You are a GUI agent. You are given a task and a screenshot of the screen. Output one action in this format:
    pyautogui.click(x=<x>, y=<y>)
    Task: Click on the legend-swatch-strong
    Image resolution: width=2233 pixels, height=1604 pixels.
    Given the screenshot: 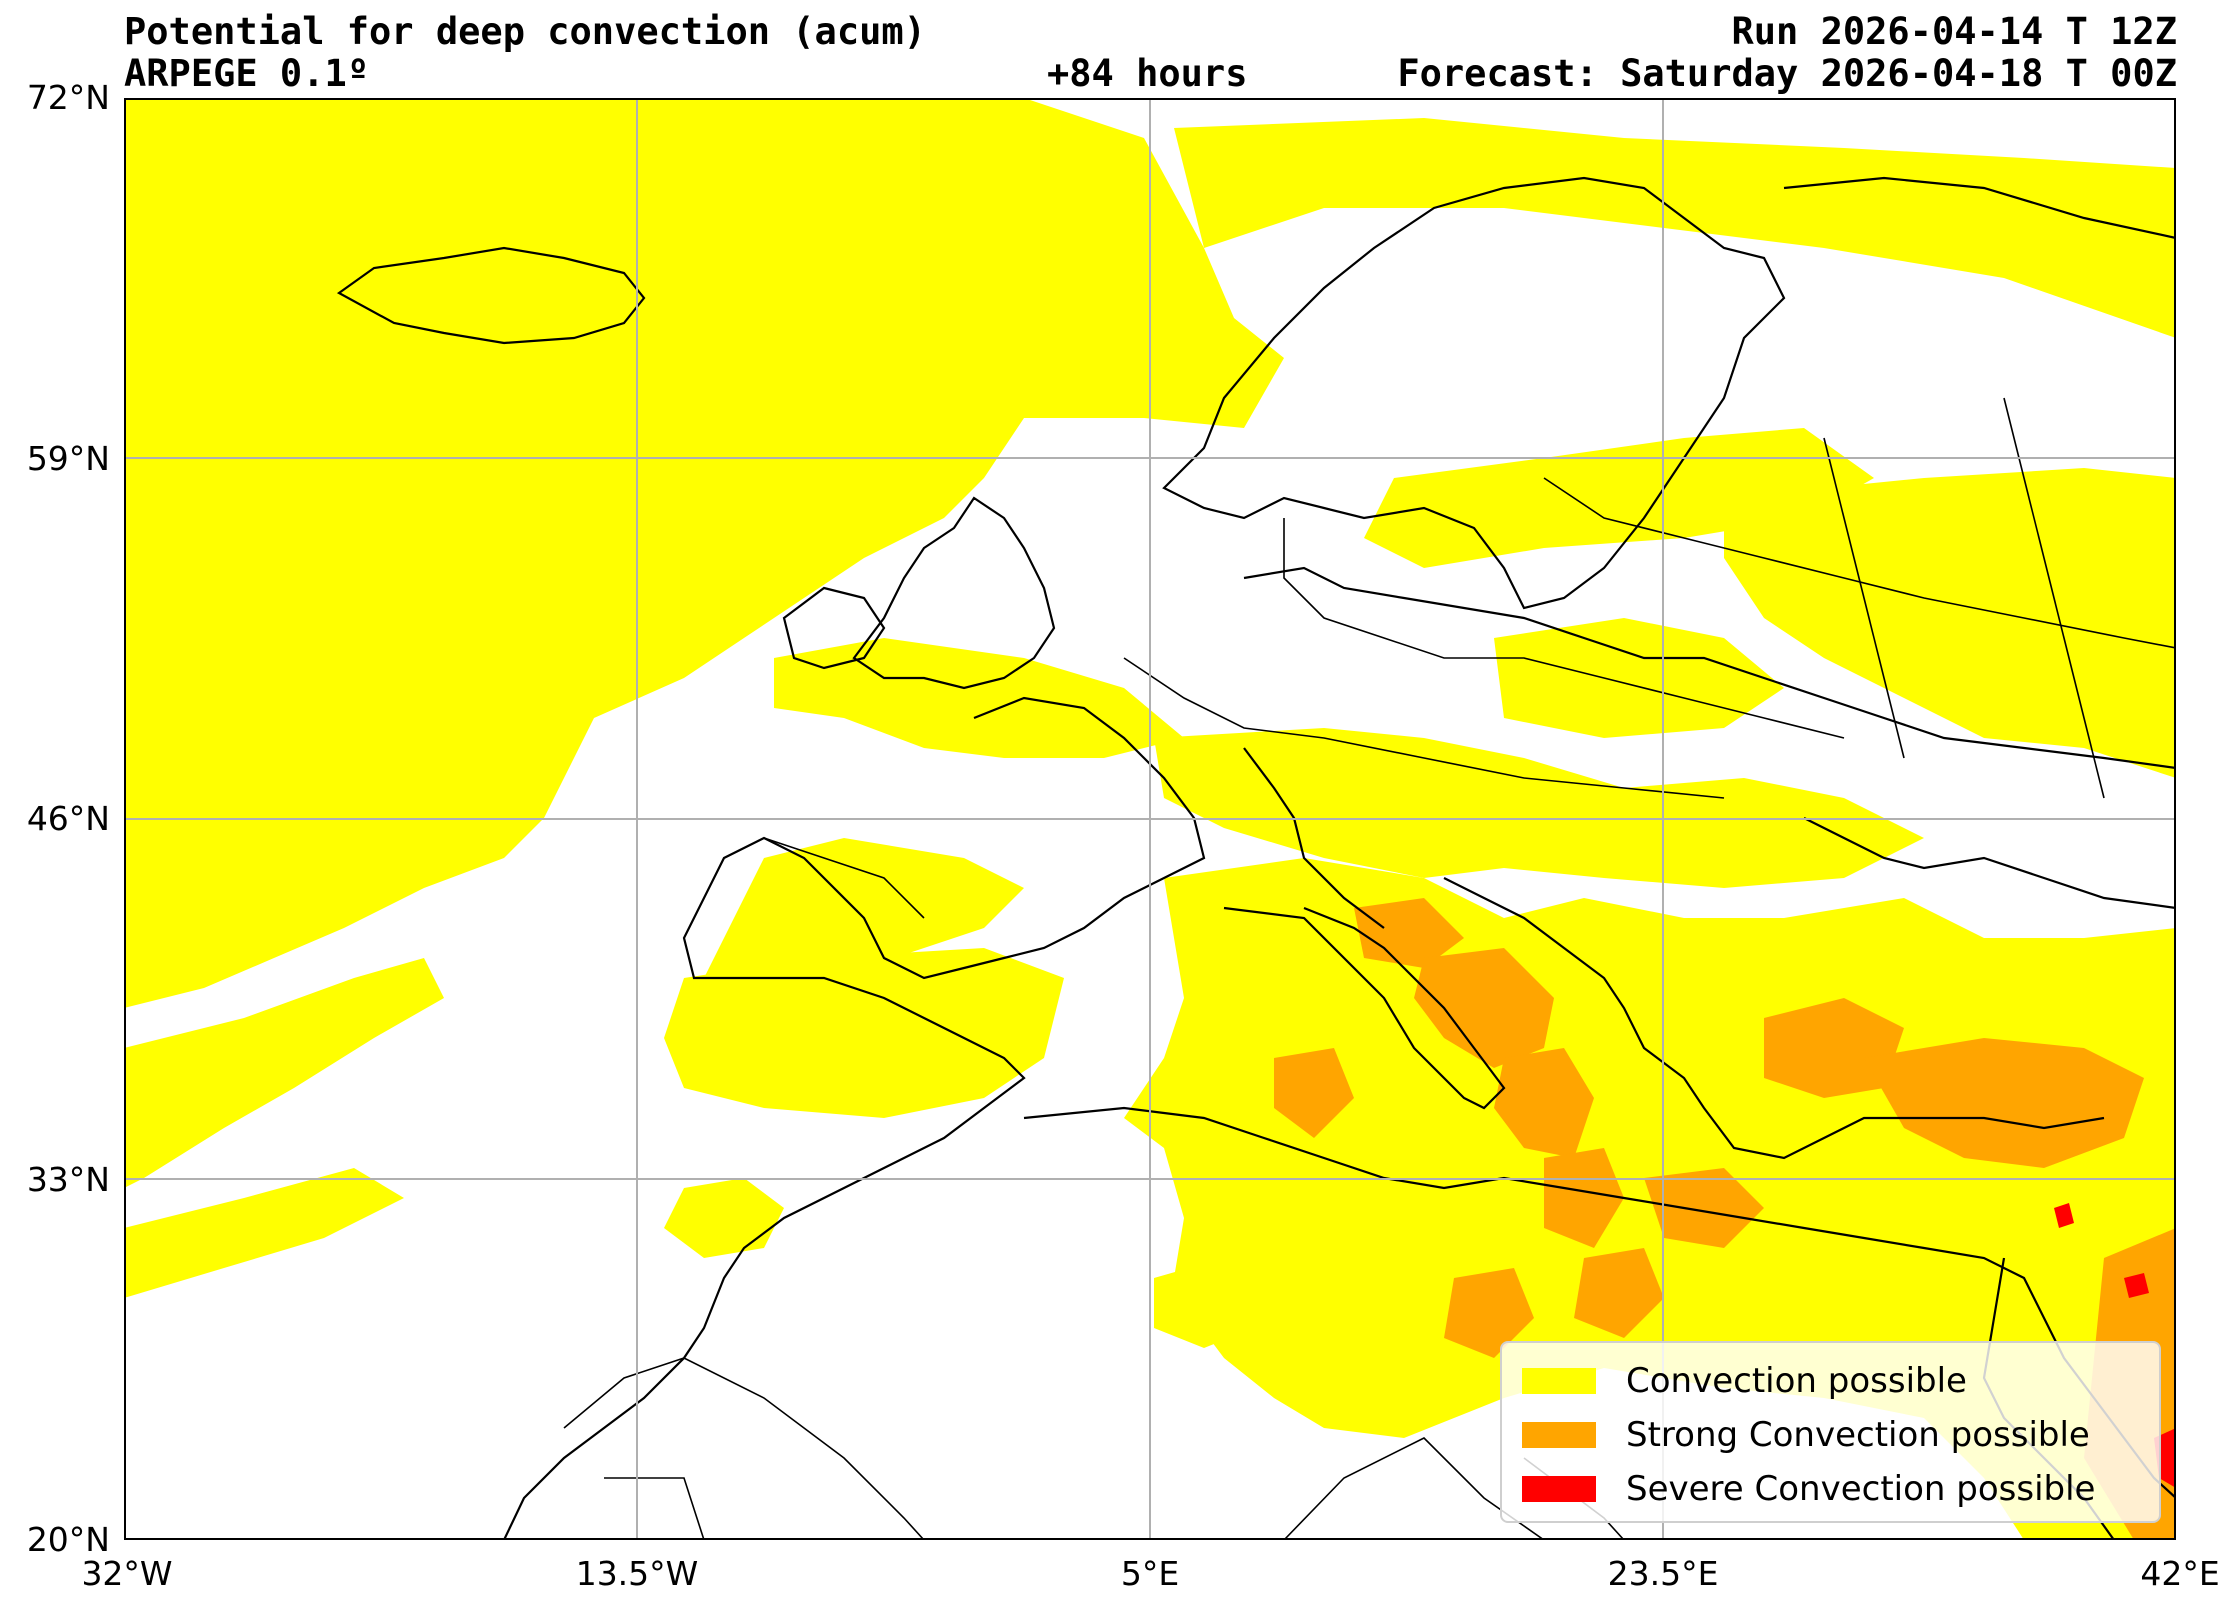 What is the action you would take?
    pyautogui.click(x=1559, y=1435)
    